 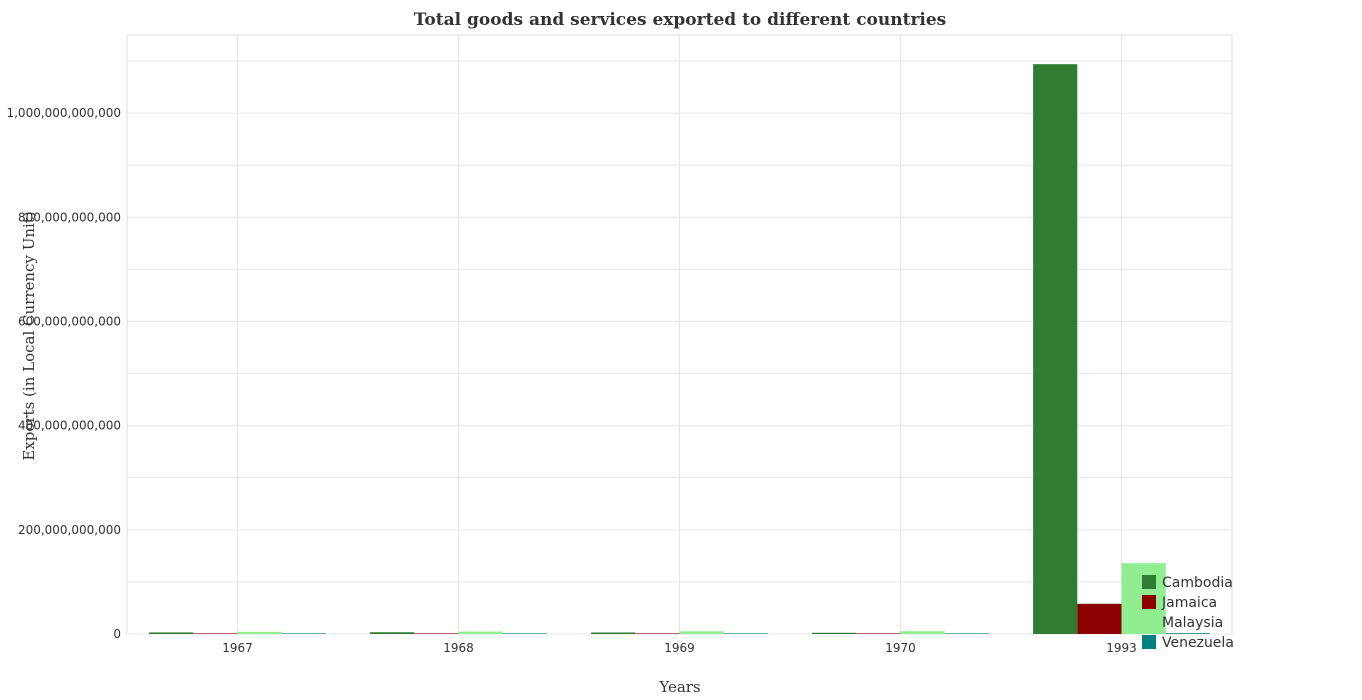 What do you see at coordinates (701, 632) in the screenshot?
I see `bar-malaysia-1969` at bounding box center [701, 632].